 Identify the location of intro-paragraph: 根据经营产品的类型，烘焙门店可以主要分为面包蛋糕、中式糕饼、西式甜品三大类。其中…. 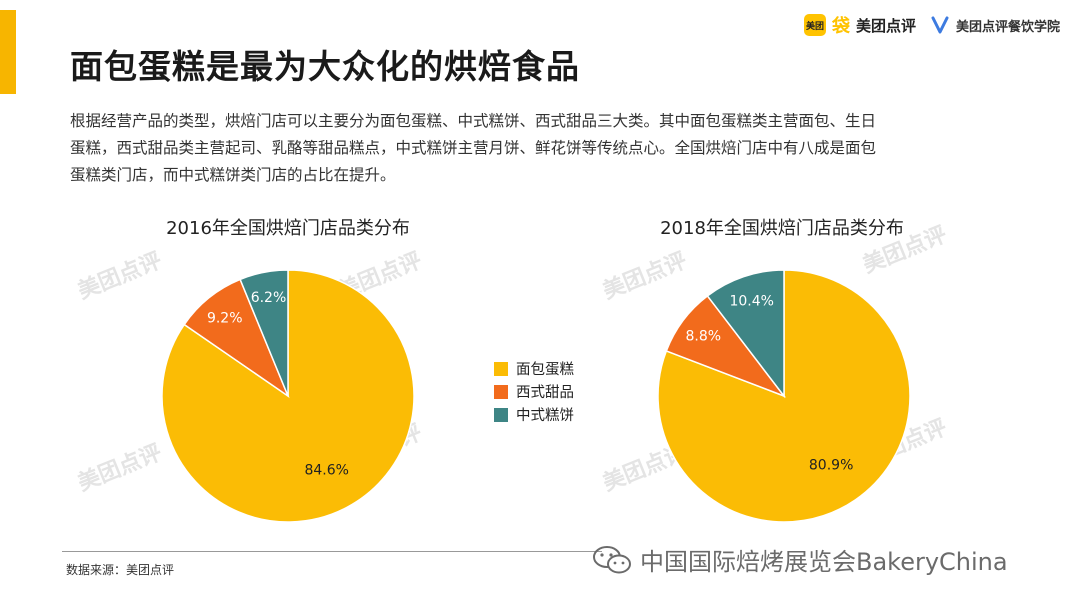
(540, 148).